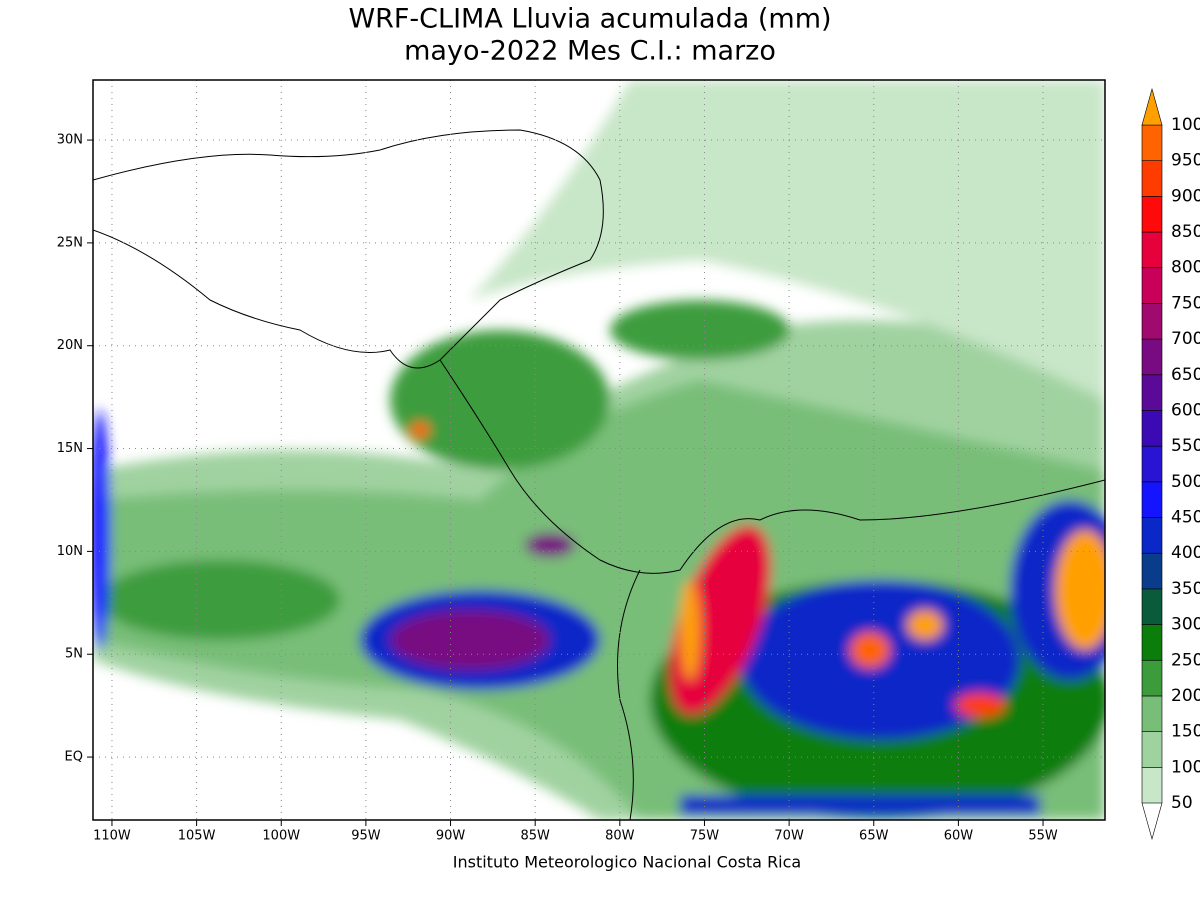  Describe the element at coordinates (1185, 375) in the screenshot. I see `colorbar-label: 650` at that location.